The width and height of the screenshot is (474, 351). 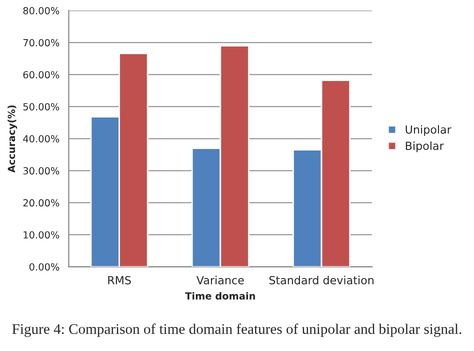 What do you see at coordinates (41, 203) in the screenshot?
I see `y-tick-label: 20.00%` at bounding box center [41, 203].